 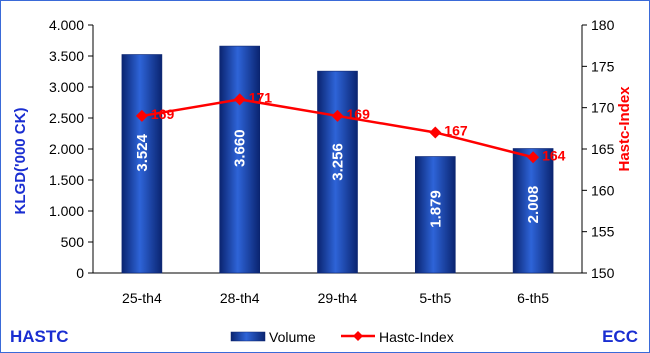 What do you see at coordinates (66, 118) in the screenshot?
I see `left-tick-label: 2.500` at bounding box center [66, 118].